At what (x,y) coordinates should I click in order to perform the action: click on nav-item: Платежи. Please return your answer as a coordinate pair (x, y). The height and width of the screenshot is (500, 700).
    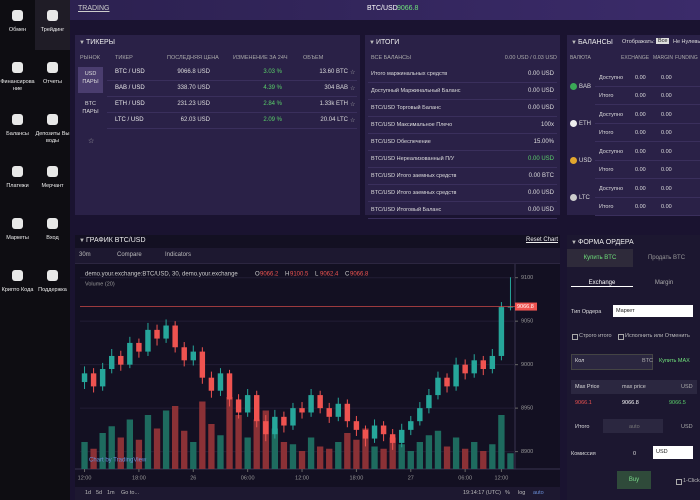
    Looking at the image, I should click on (17, 181).